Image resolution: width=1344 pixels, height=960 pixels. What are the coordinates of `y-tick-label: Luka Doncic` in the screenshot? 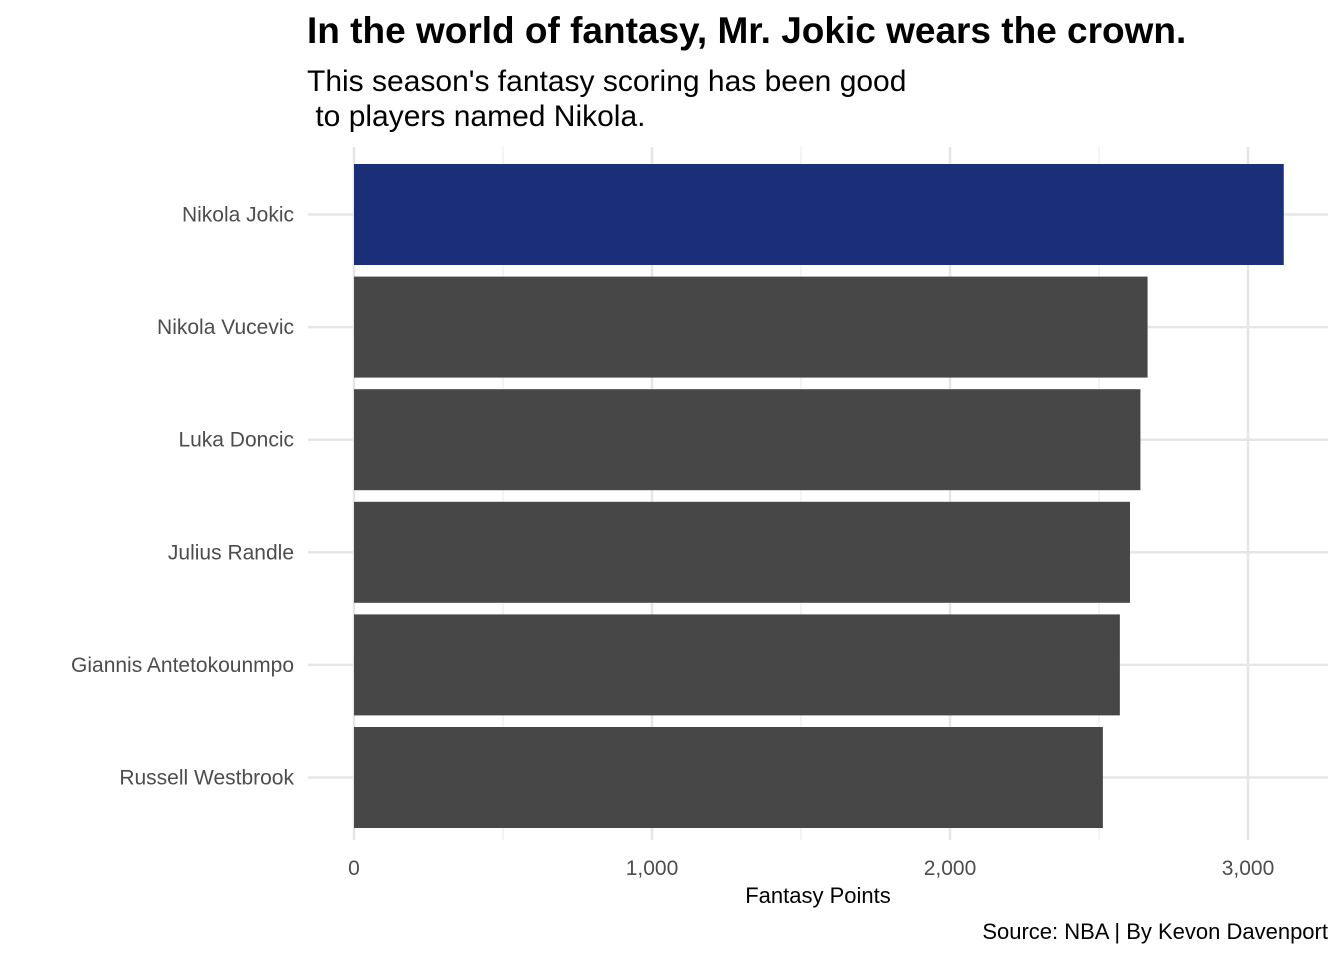 It's located at (236, 440).